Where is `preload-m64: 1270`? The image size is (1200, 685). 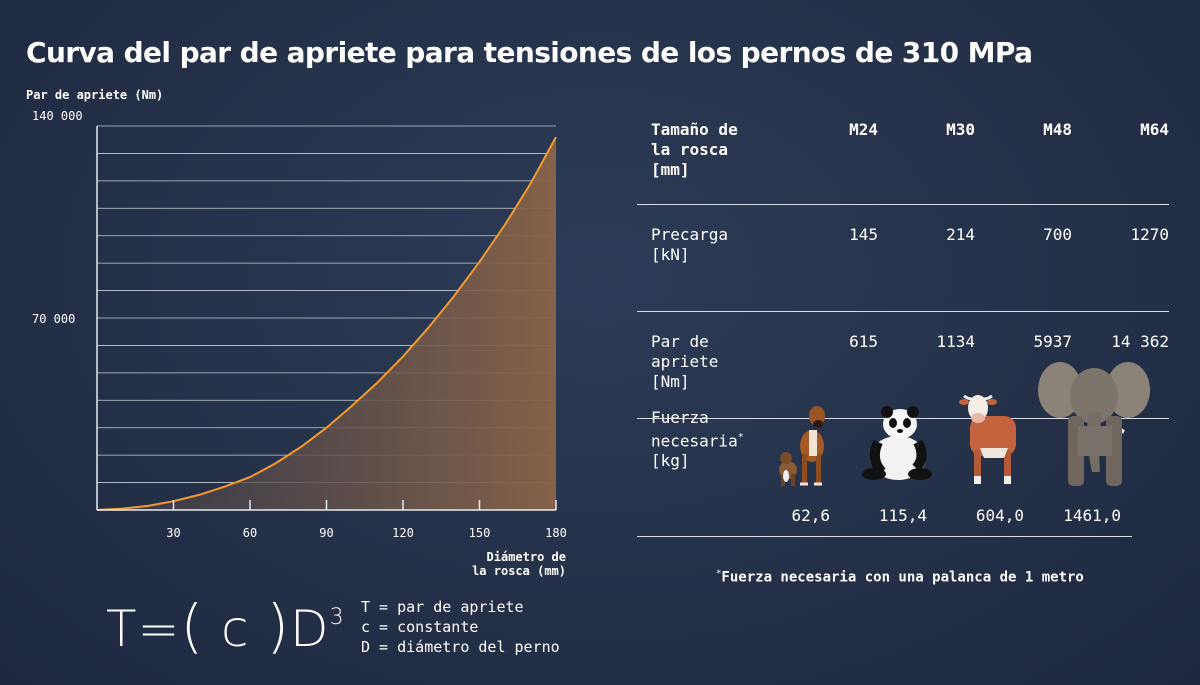
preload-m64: 1270 is located at coordinates (1149, 234).